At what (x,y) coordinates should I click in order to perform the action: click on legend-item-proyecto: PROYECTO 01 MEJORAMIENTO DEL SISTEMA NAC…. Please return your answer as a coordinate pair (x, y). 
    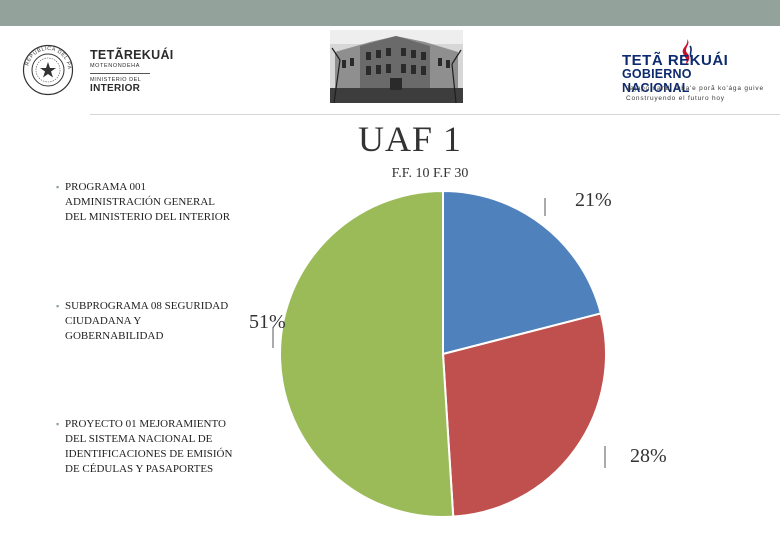
    Looking at the image, I should click on (145, 447).